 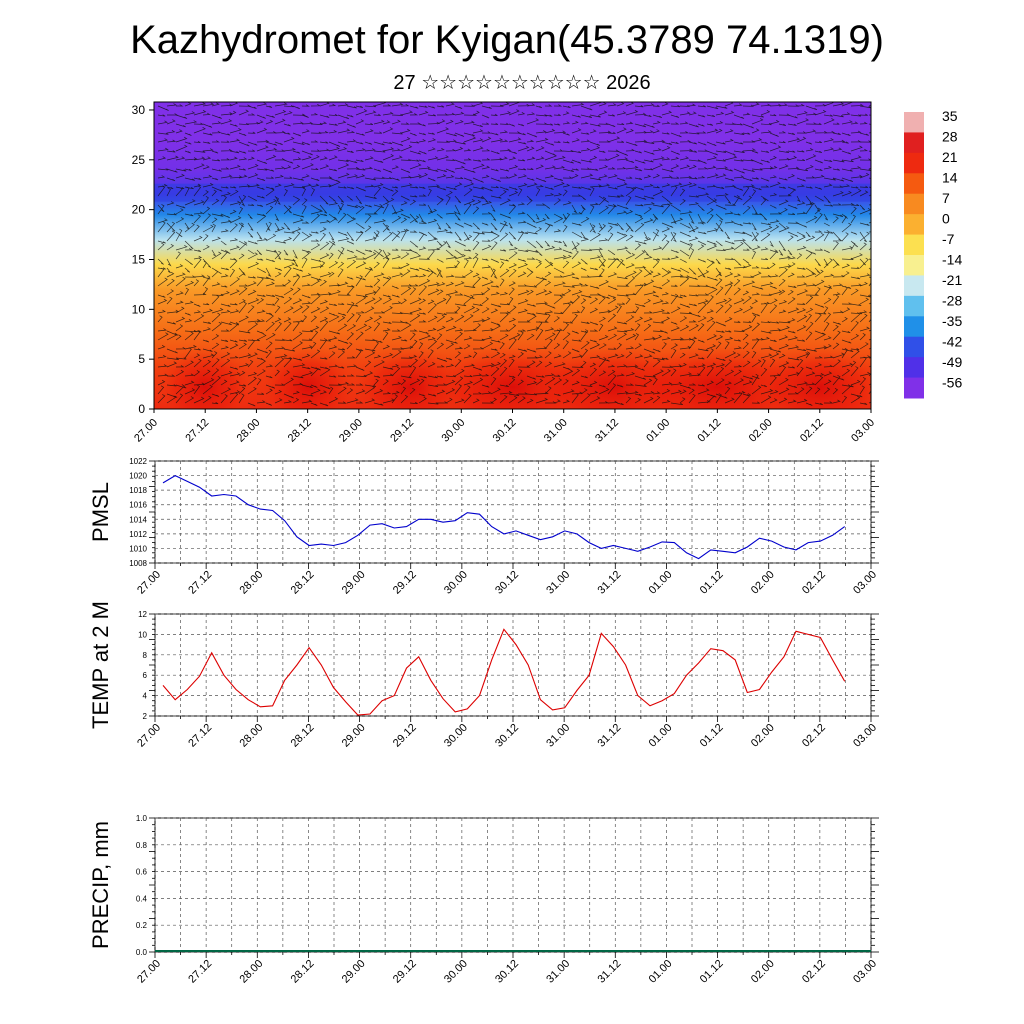 What do you see at coordinates (948, 239) in the screenshot?
I see `colorbar-label: -7` at bounding box center [948, 239].